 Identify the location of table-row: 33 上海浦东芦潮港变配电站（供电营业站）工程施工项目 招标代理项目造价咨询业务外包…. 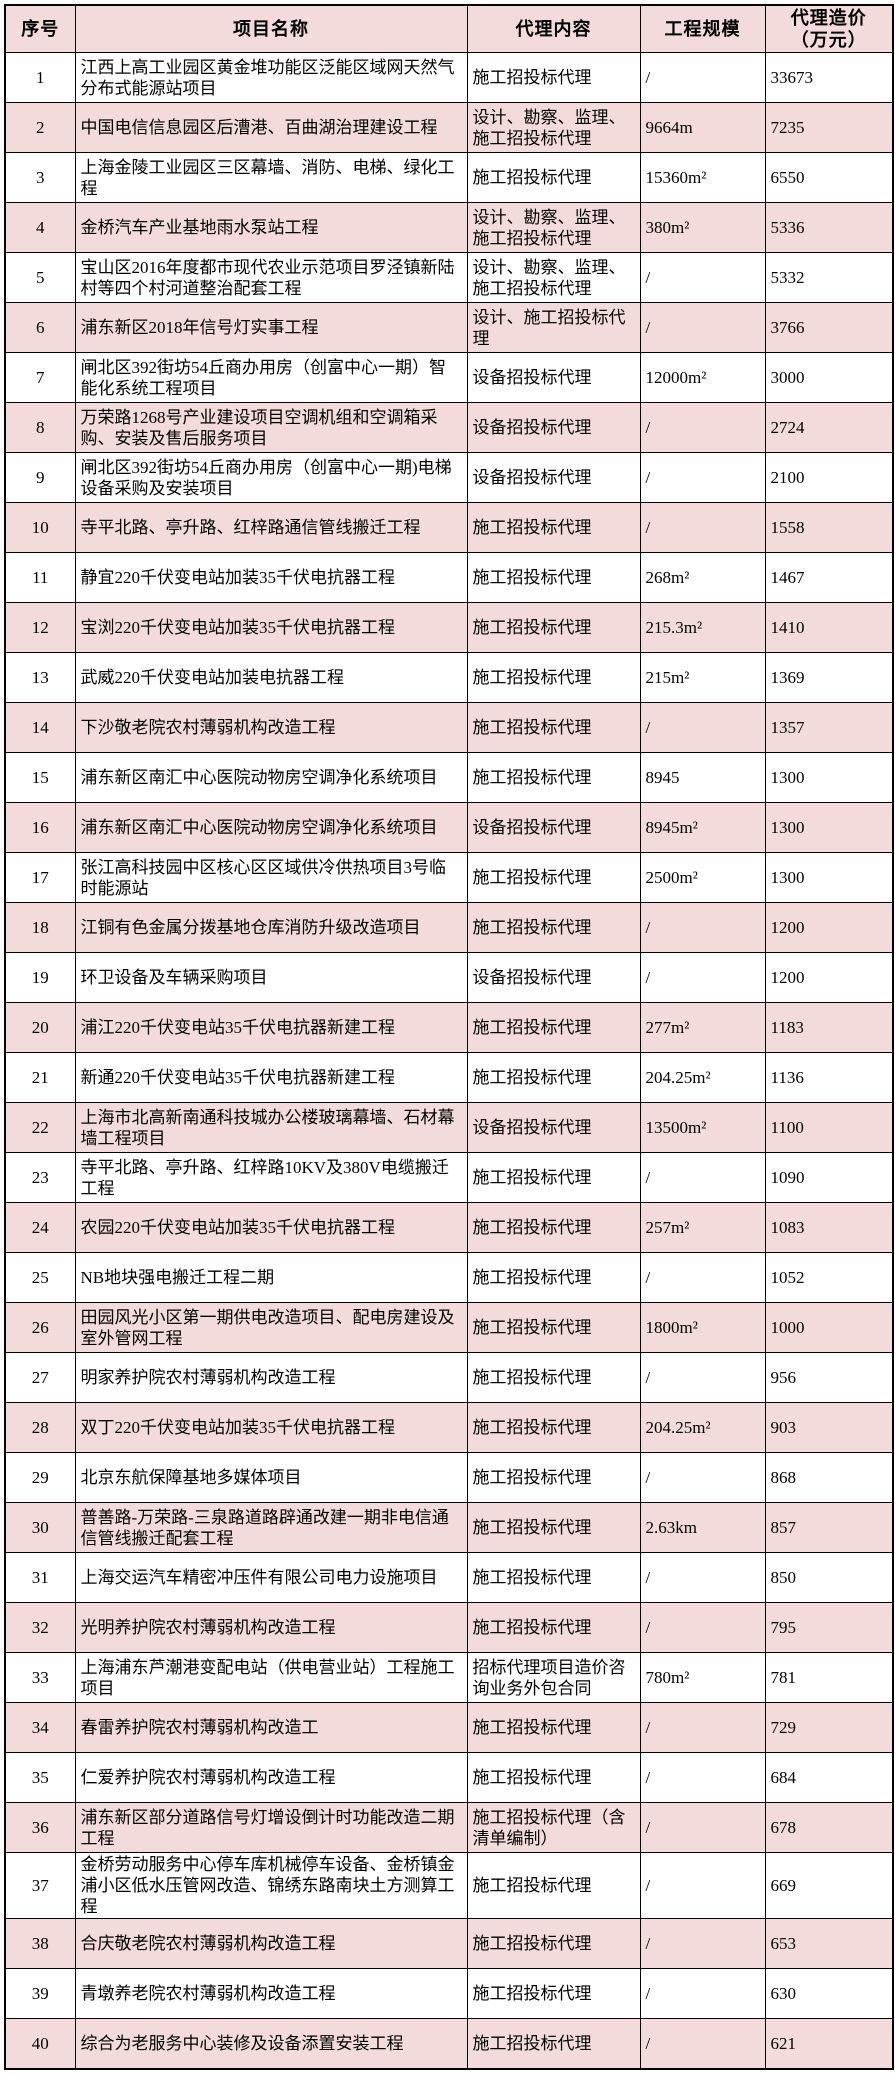
(449, 1677).